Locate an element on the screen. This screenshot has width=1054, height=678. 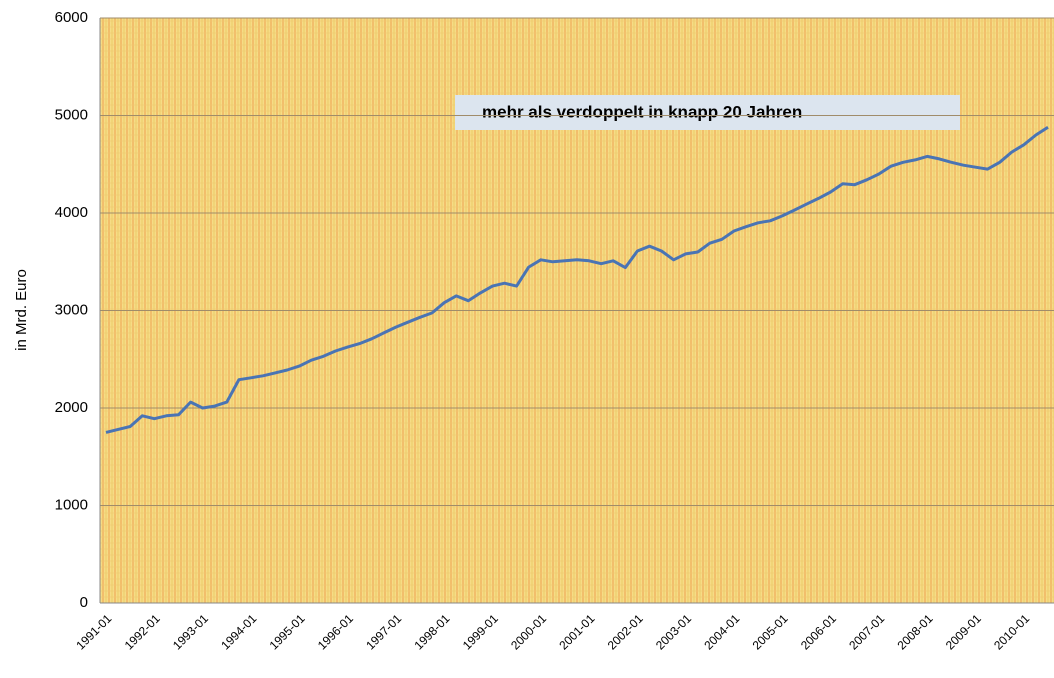
x-tick-label: 1992-01 is located at coordinates (142, 631).